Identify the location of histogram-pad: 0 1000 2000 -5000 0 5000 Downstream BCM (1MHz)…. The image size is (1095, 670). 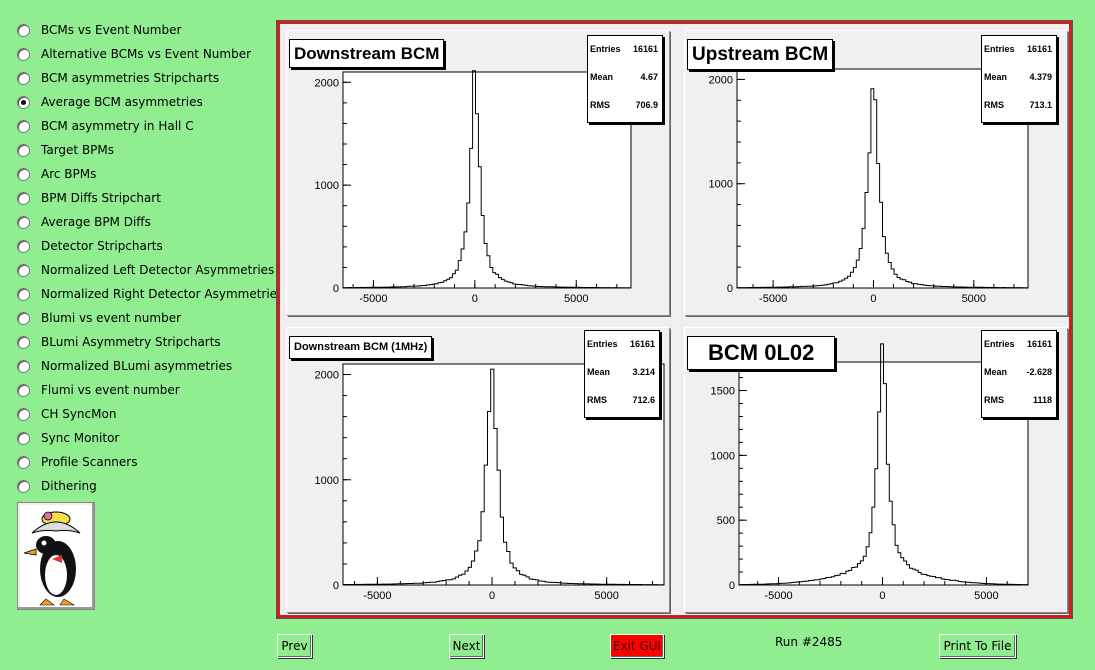
(477, 469).